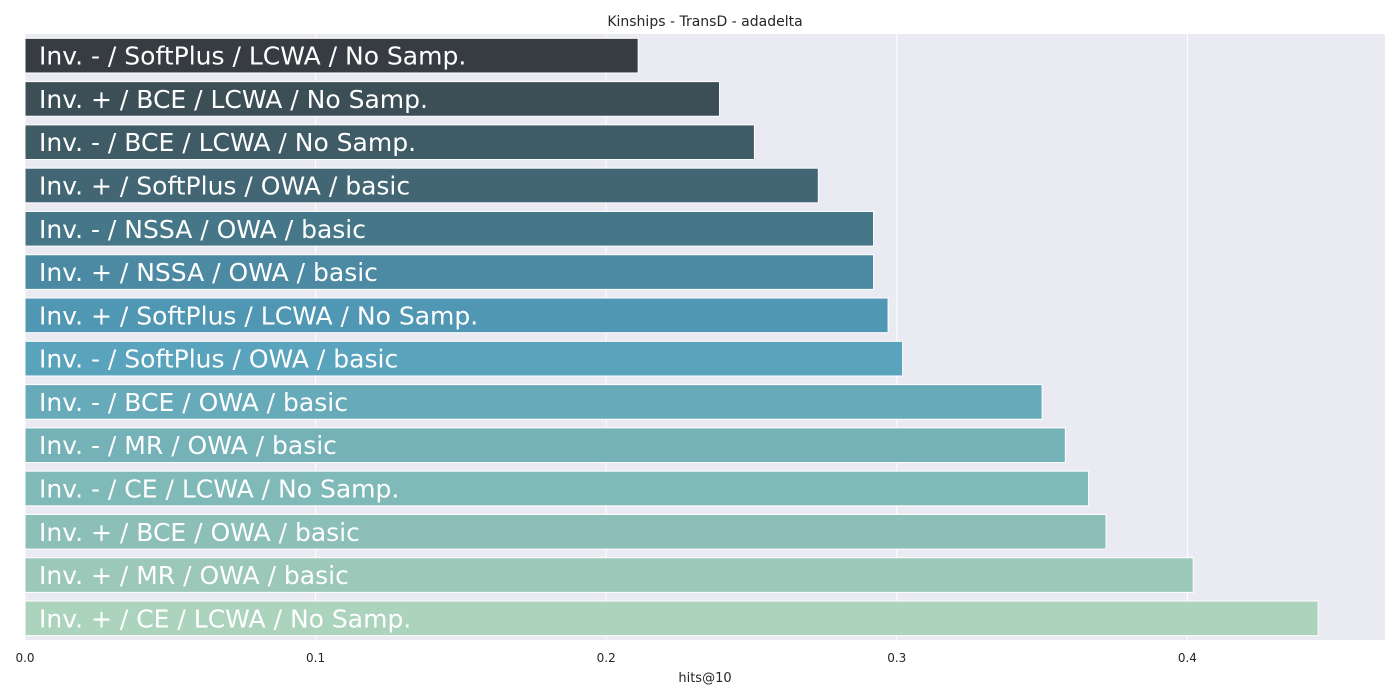  Describe the element at coordinates (193, 402) in the screenshot. I see `bar-label: Inv. - / BCE / OWA / basic` at that location.